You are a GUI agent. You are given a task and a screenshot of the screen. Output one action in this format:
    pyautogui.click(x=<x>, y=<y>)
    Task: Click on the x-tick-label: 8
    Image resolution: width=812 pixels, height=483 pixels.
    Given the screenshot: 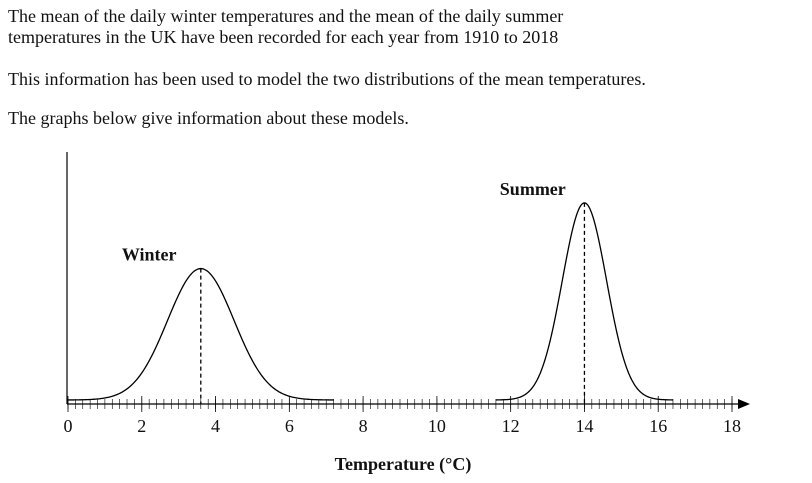 What is the action you would take?
    pyautogui.click(x=363, y=426)
    